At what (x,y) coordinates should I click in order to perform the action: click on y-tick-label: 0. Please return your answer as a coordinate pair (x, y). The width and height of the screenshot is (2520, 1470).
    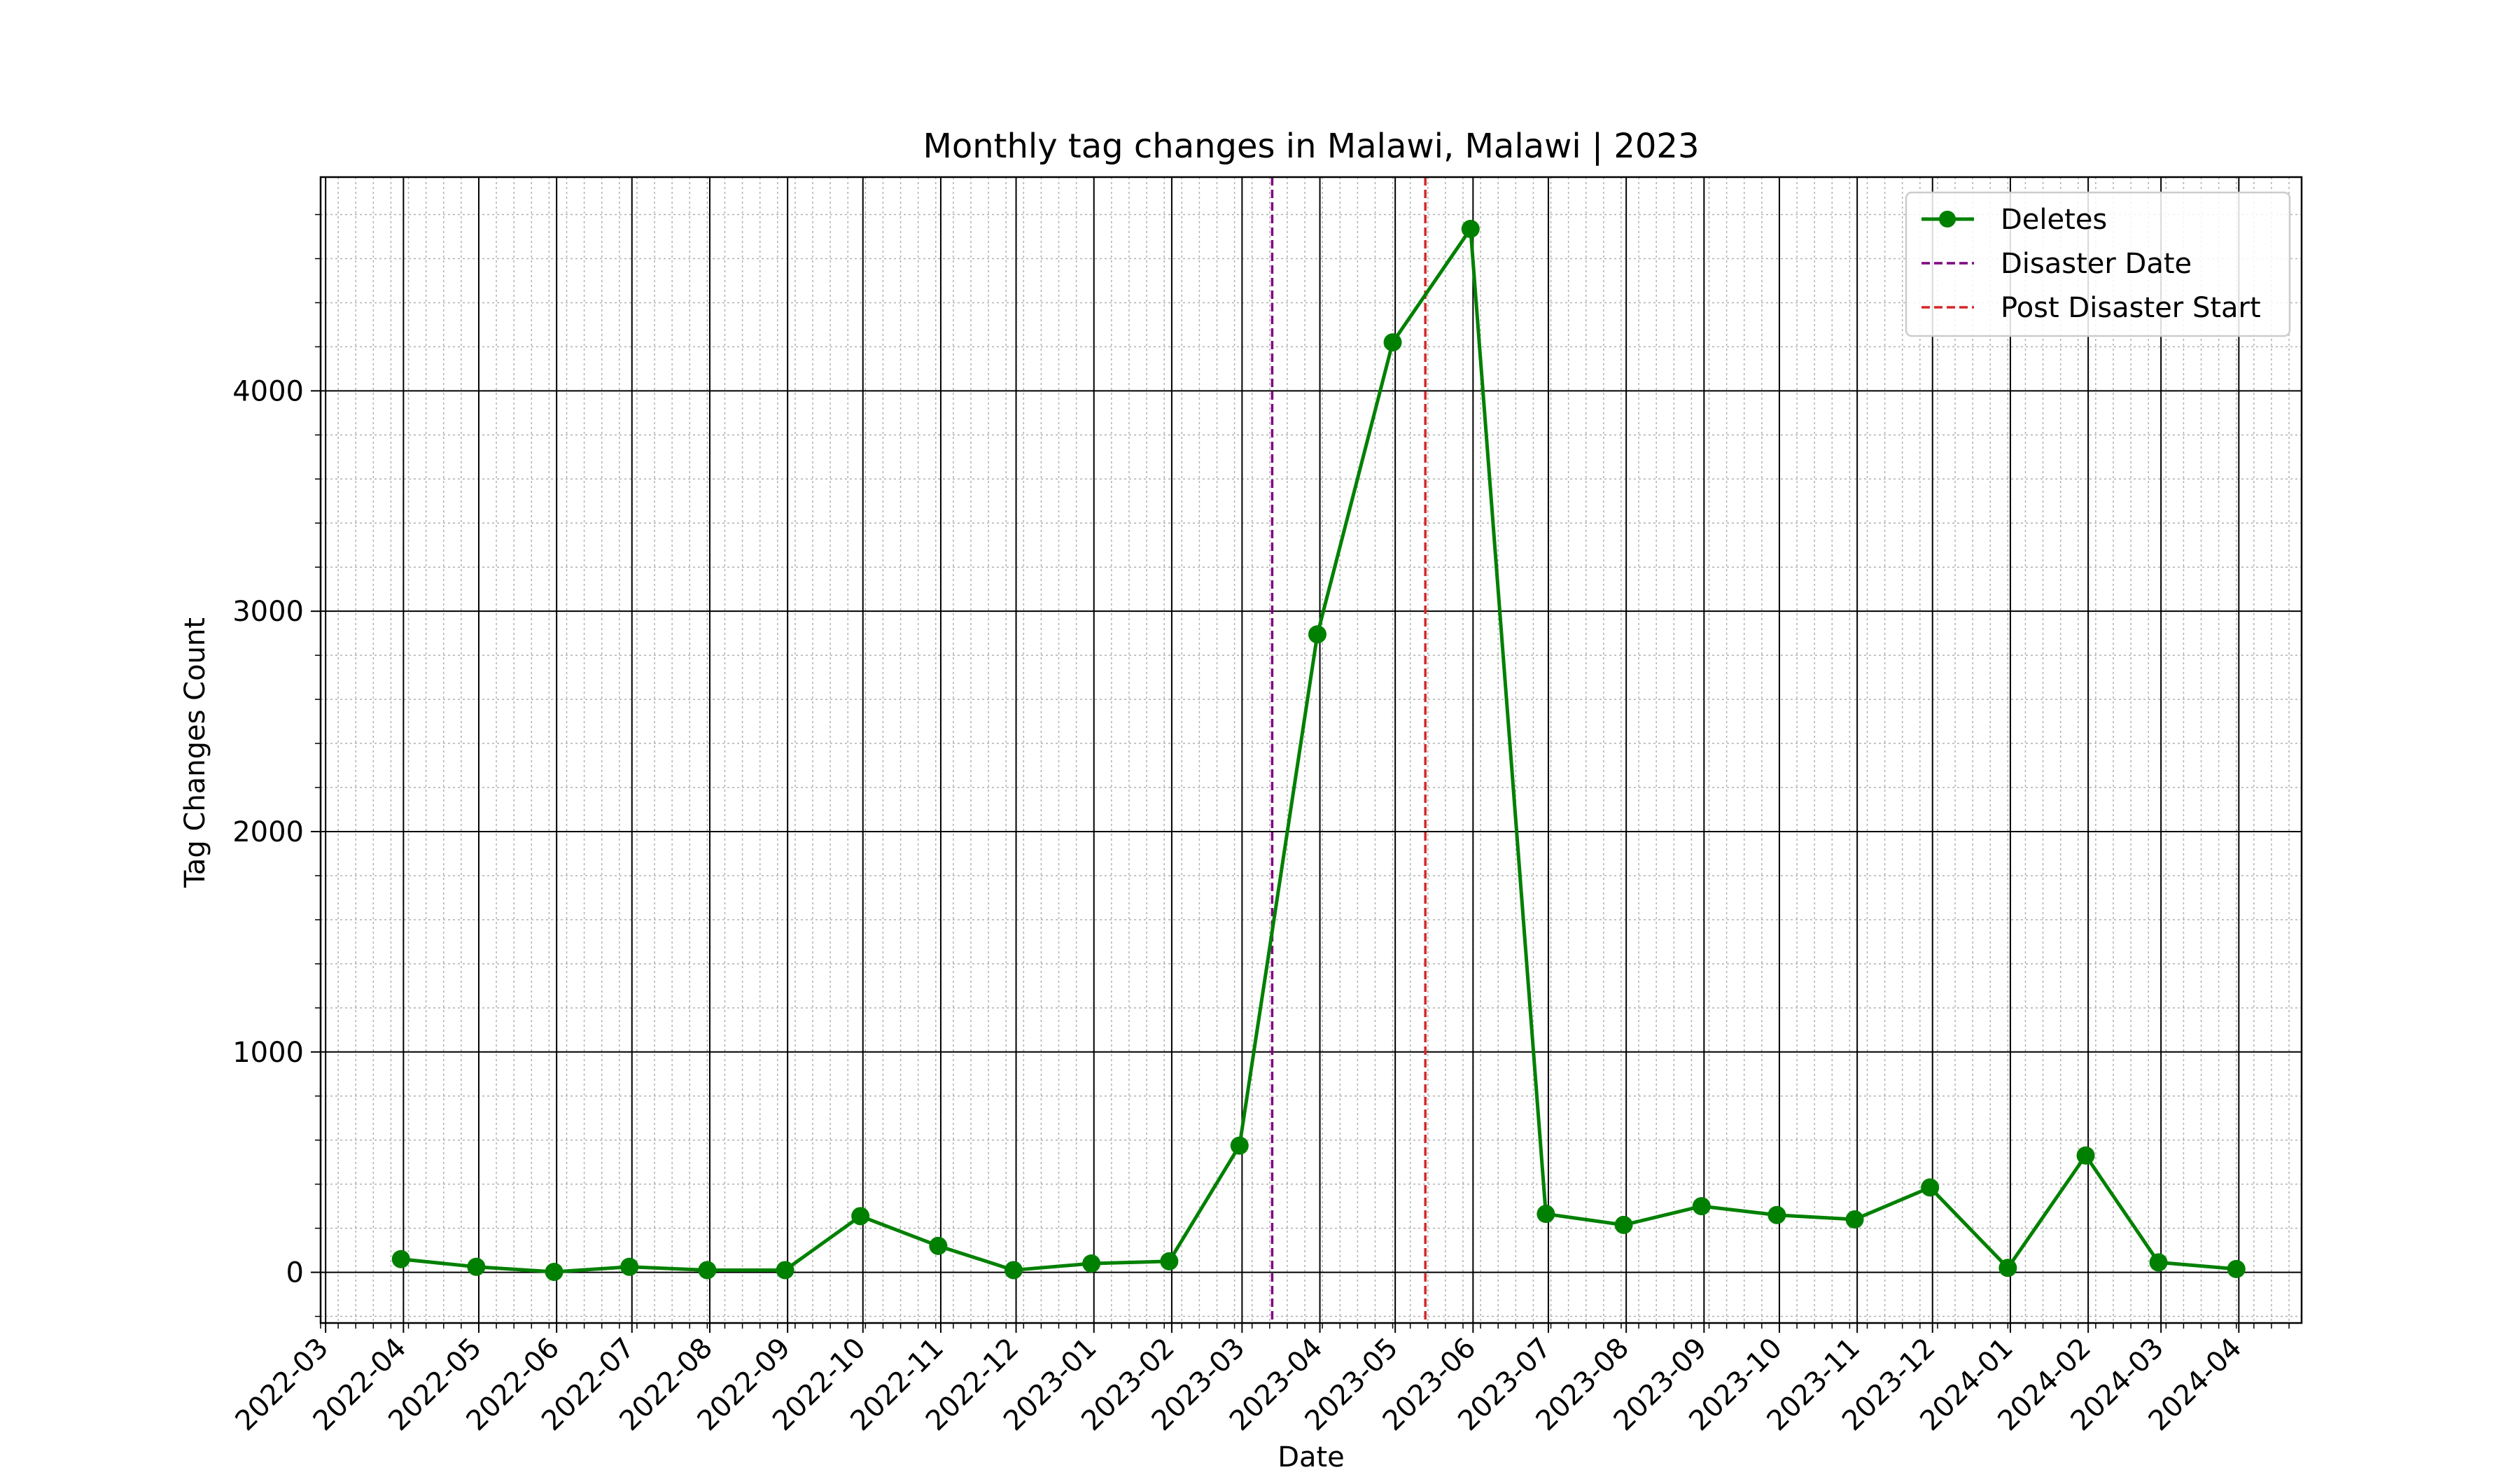
    Looking at the image, I should click on (295, 1273).